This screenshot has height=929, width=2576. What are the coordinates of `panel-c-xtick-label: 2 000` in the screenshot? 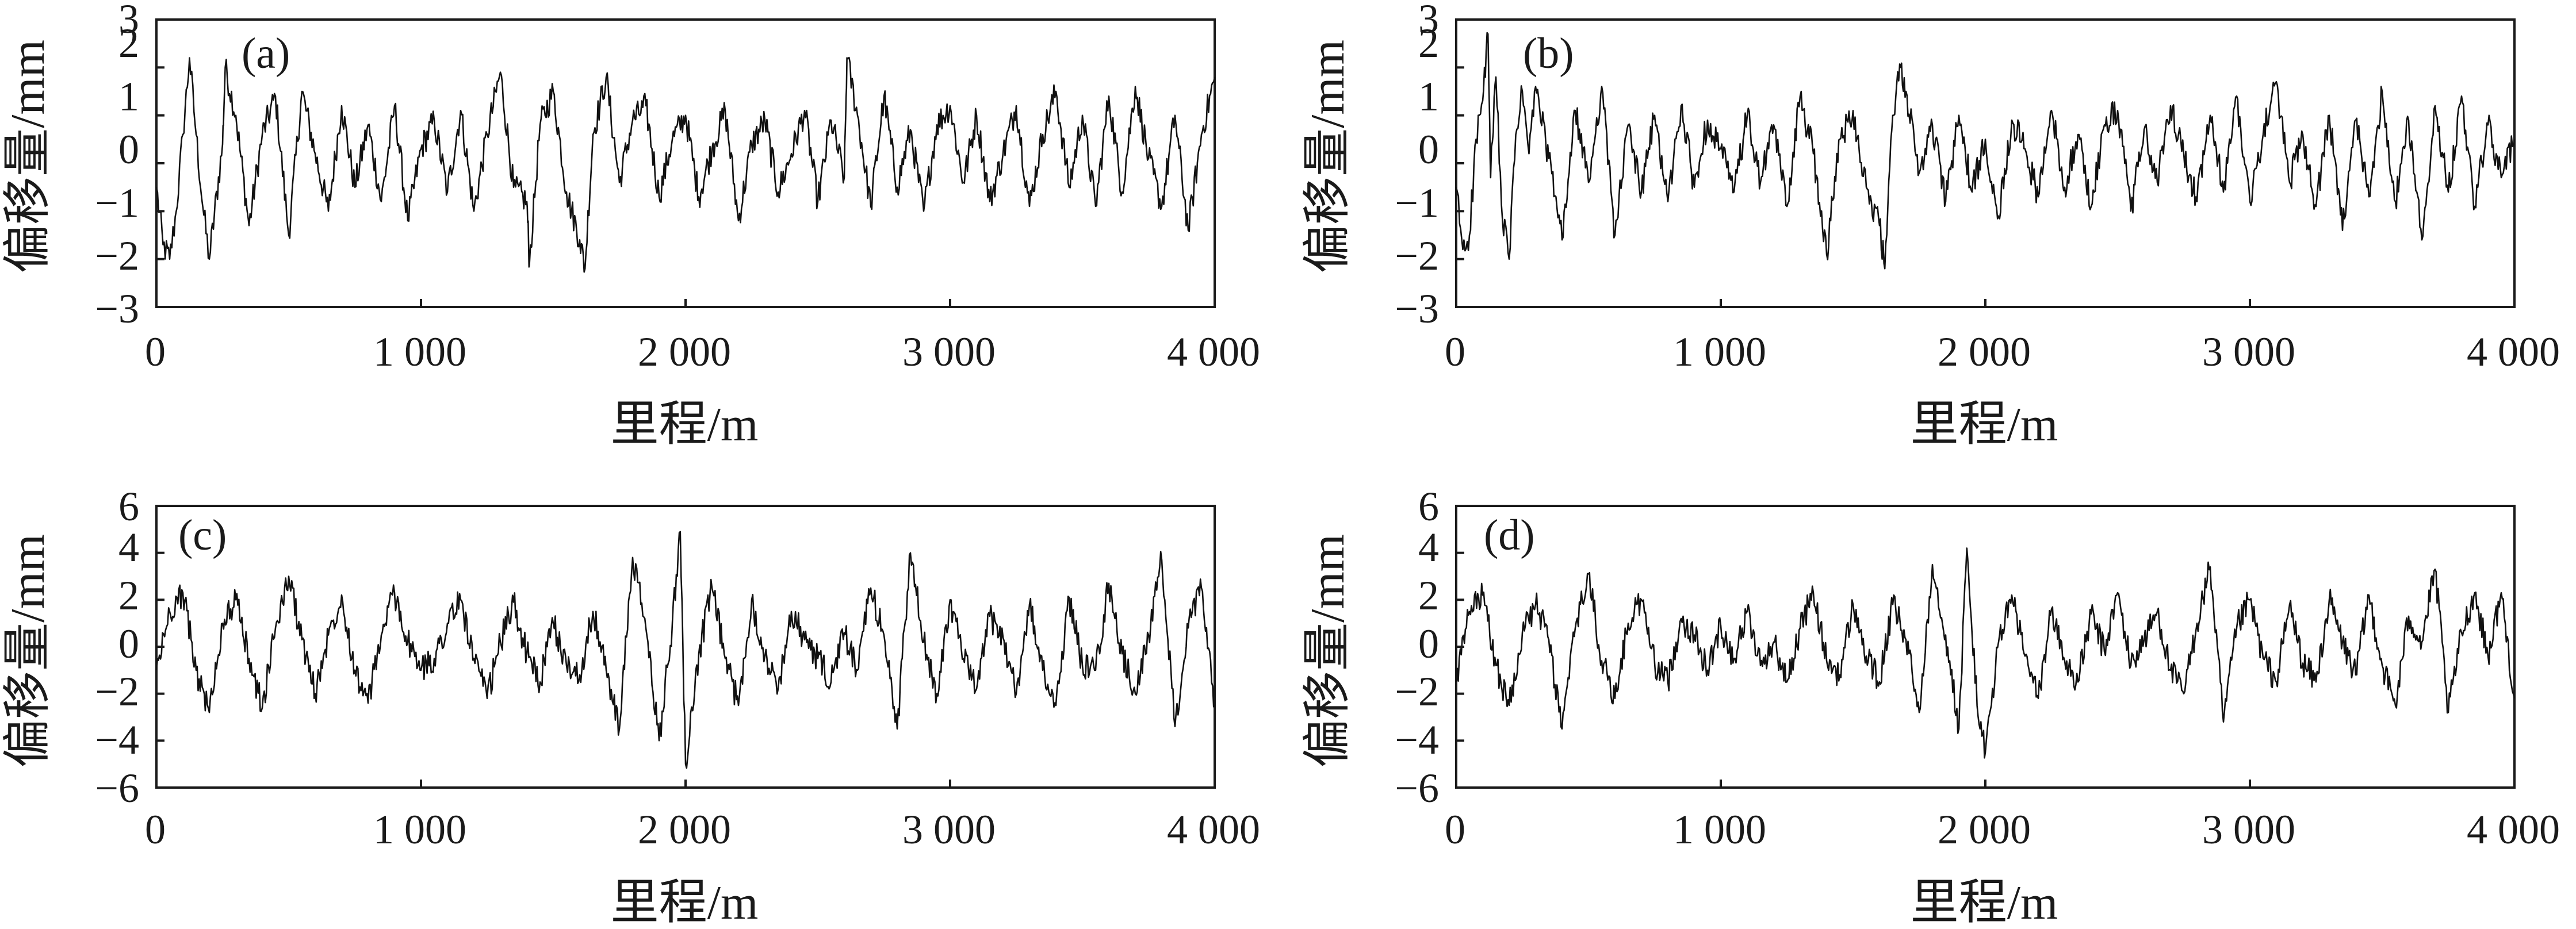 It's located at (684, 830).